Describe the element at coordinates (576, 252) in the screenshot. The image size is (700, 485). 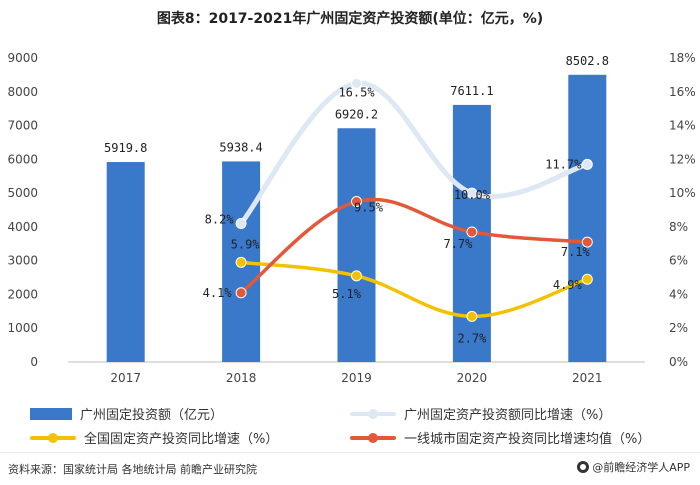
I see `series-data-label: 7.1%` at that location.